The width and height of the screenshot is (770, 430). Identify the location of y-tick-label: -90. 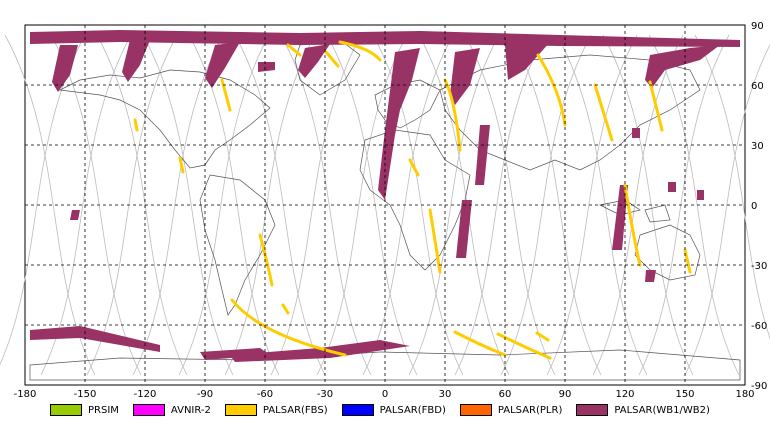
(759, 386).